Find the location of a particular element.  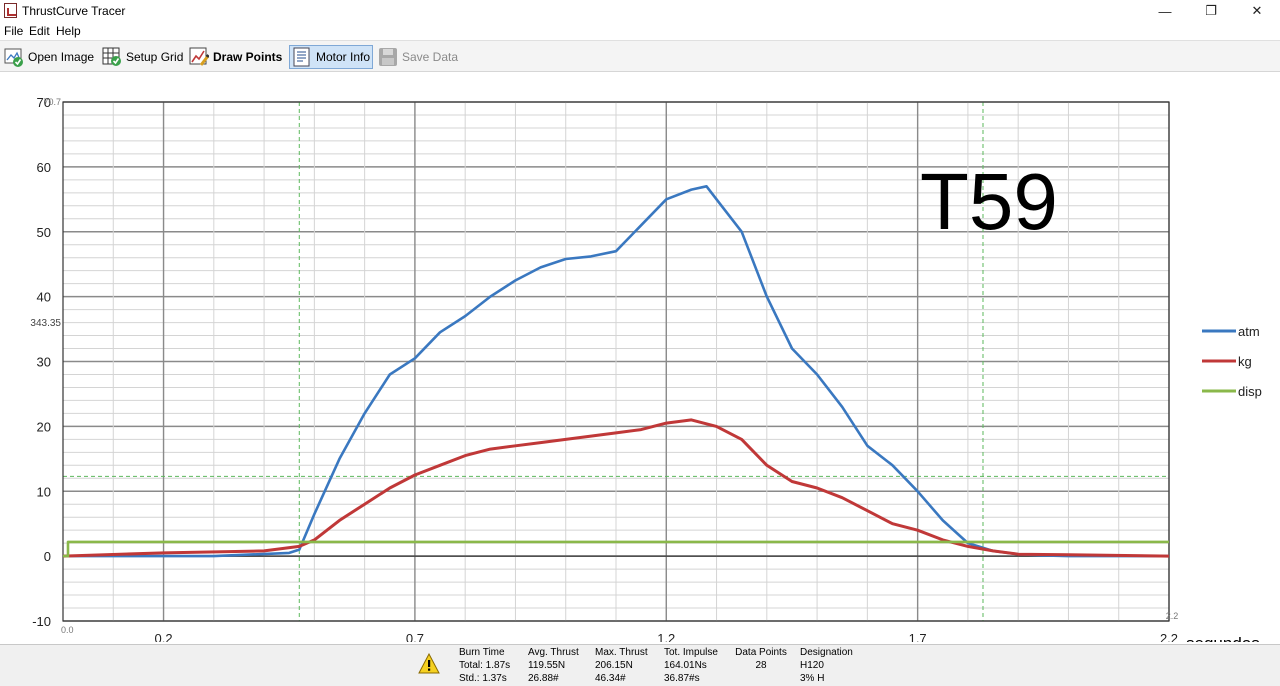

legend-label-kg: kg is located at coordinates (1245, 361).